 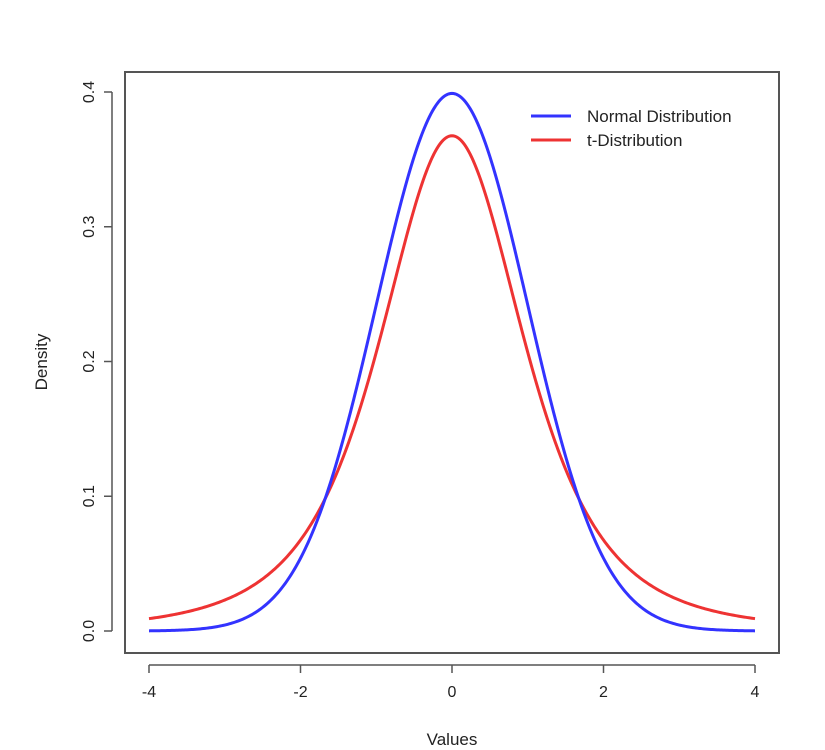 I want to click on legend-label-normal: Normal Distribution, so click(x=659, y=116).